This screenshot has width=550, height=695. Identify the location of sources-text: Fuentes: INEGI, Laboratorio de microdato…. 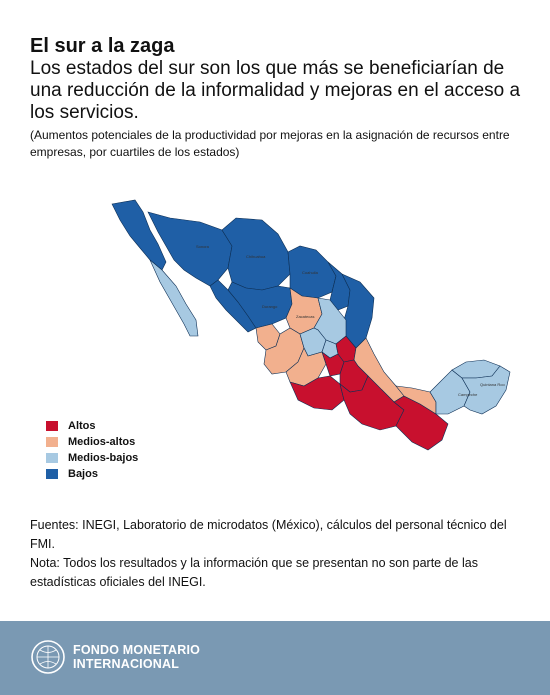
(268, 534).